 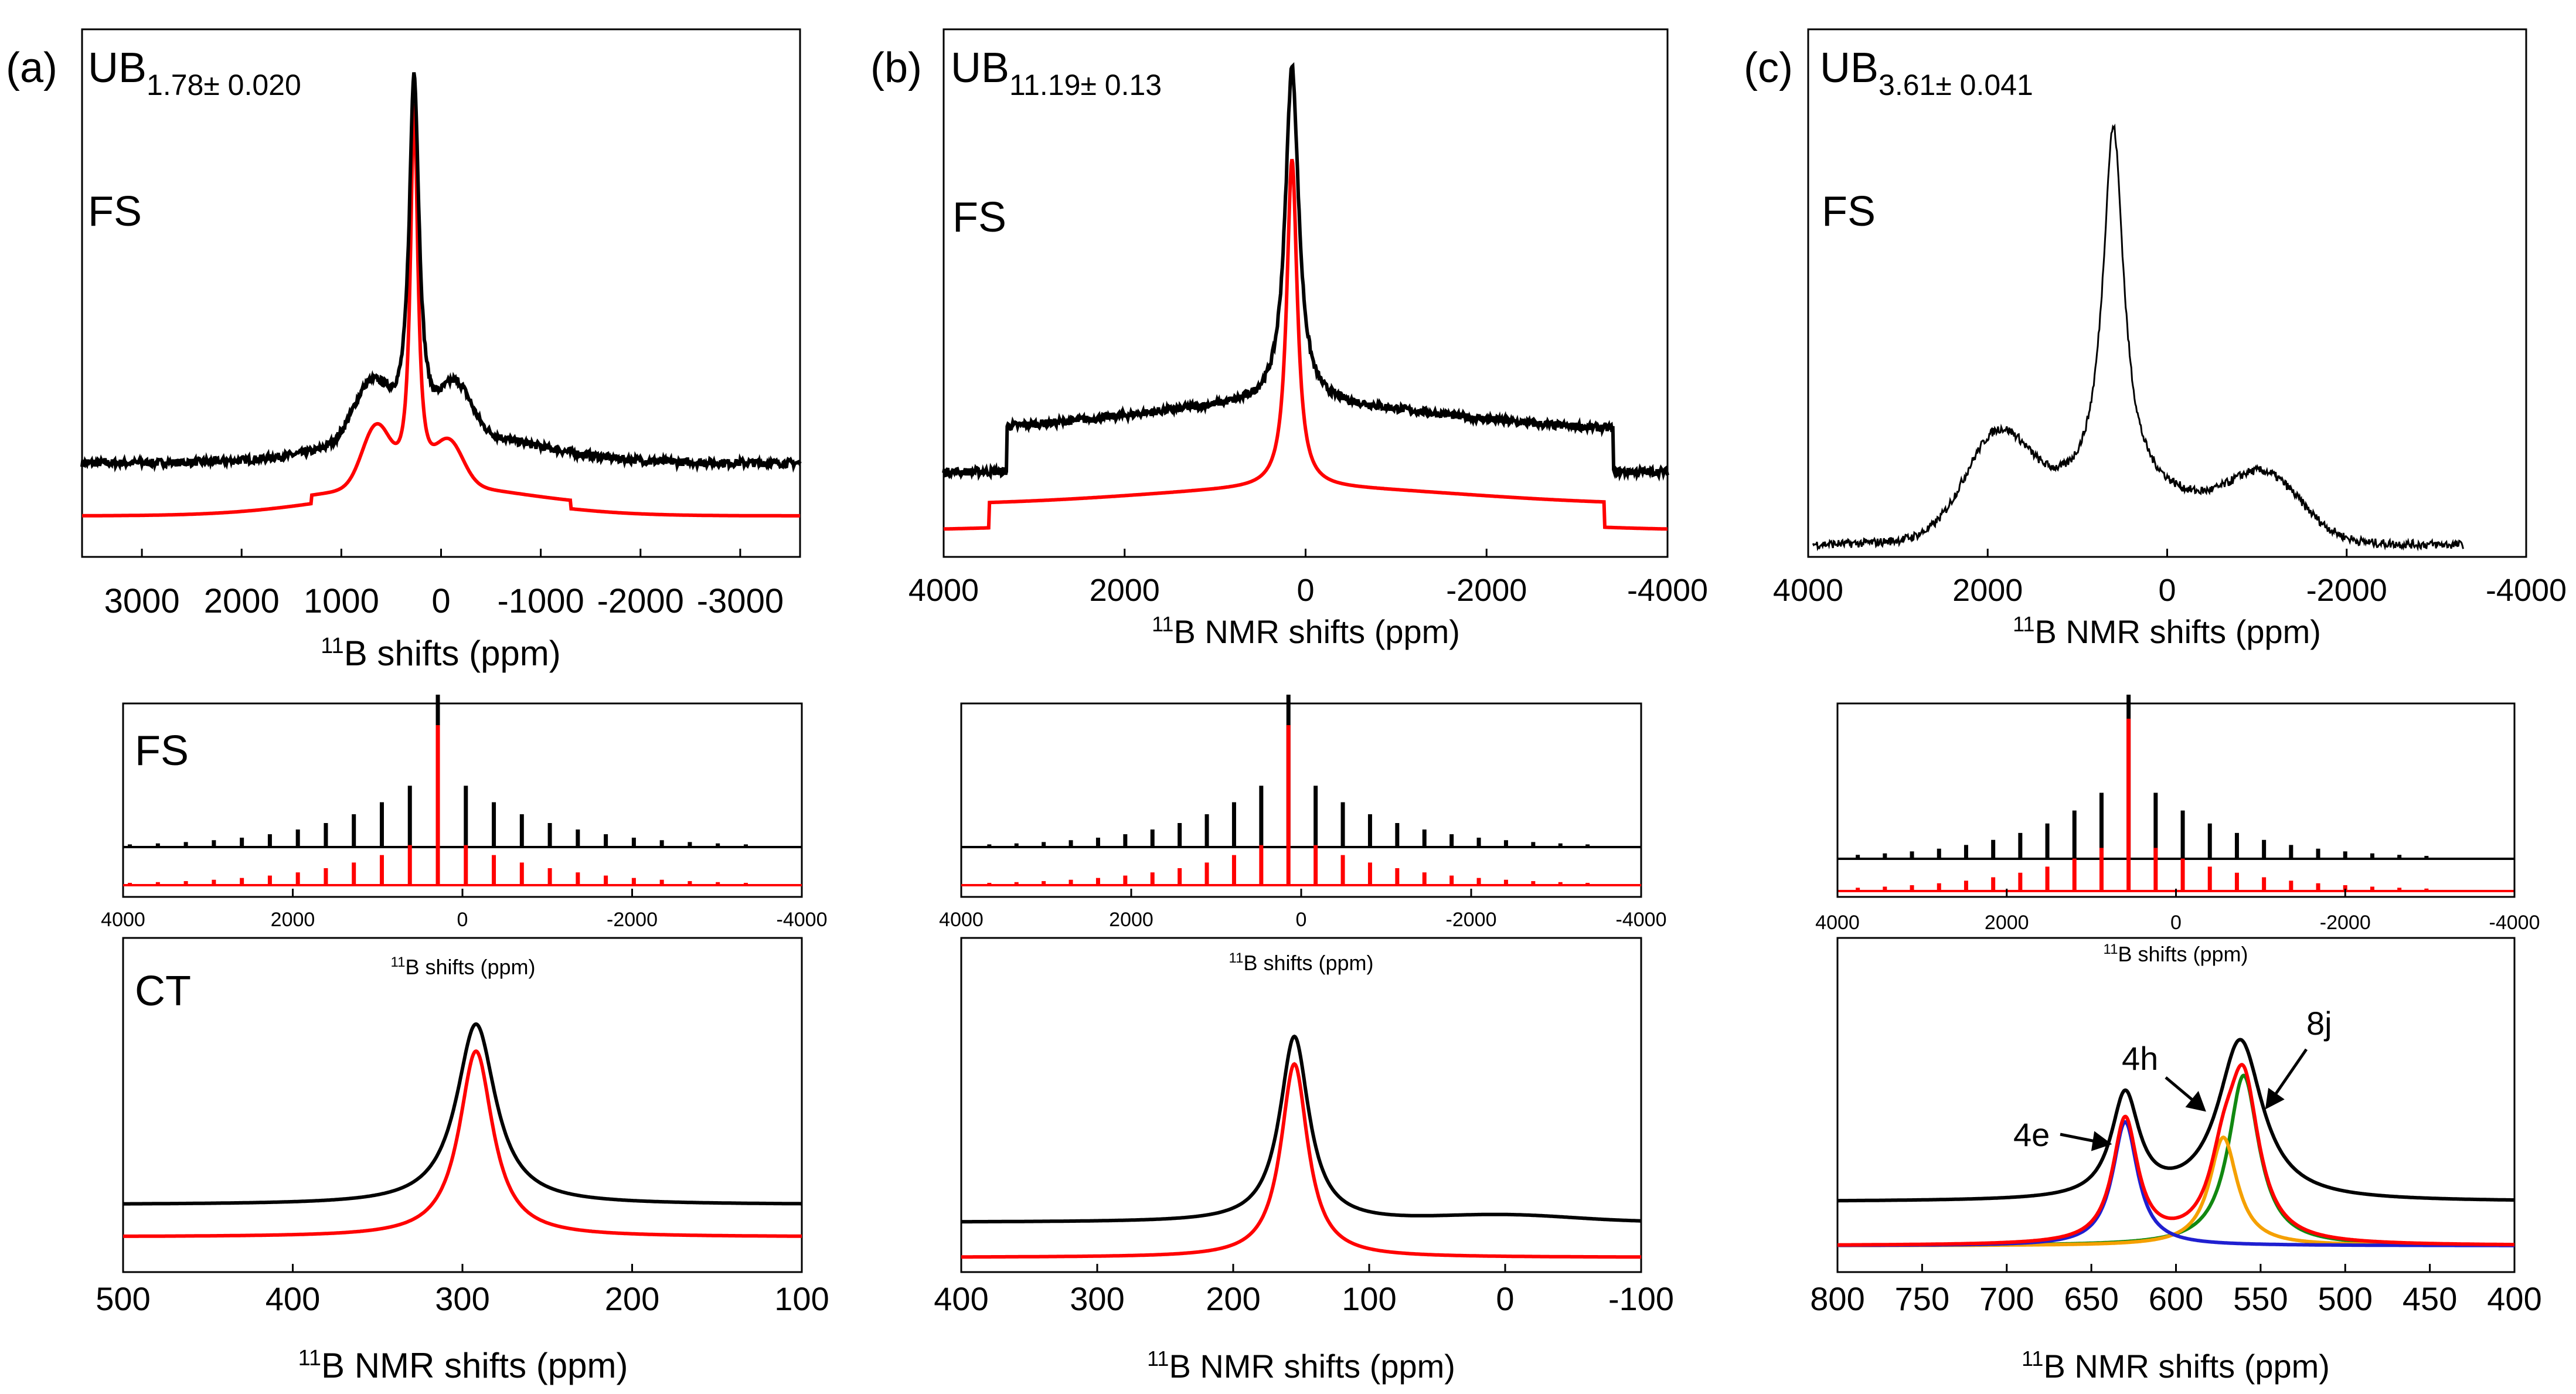 What do you see at coordinates (1667, 590) in the screenshot?
I see `xtick-label-b-top-4: -4000` at bounding box center [1667, 590].